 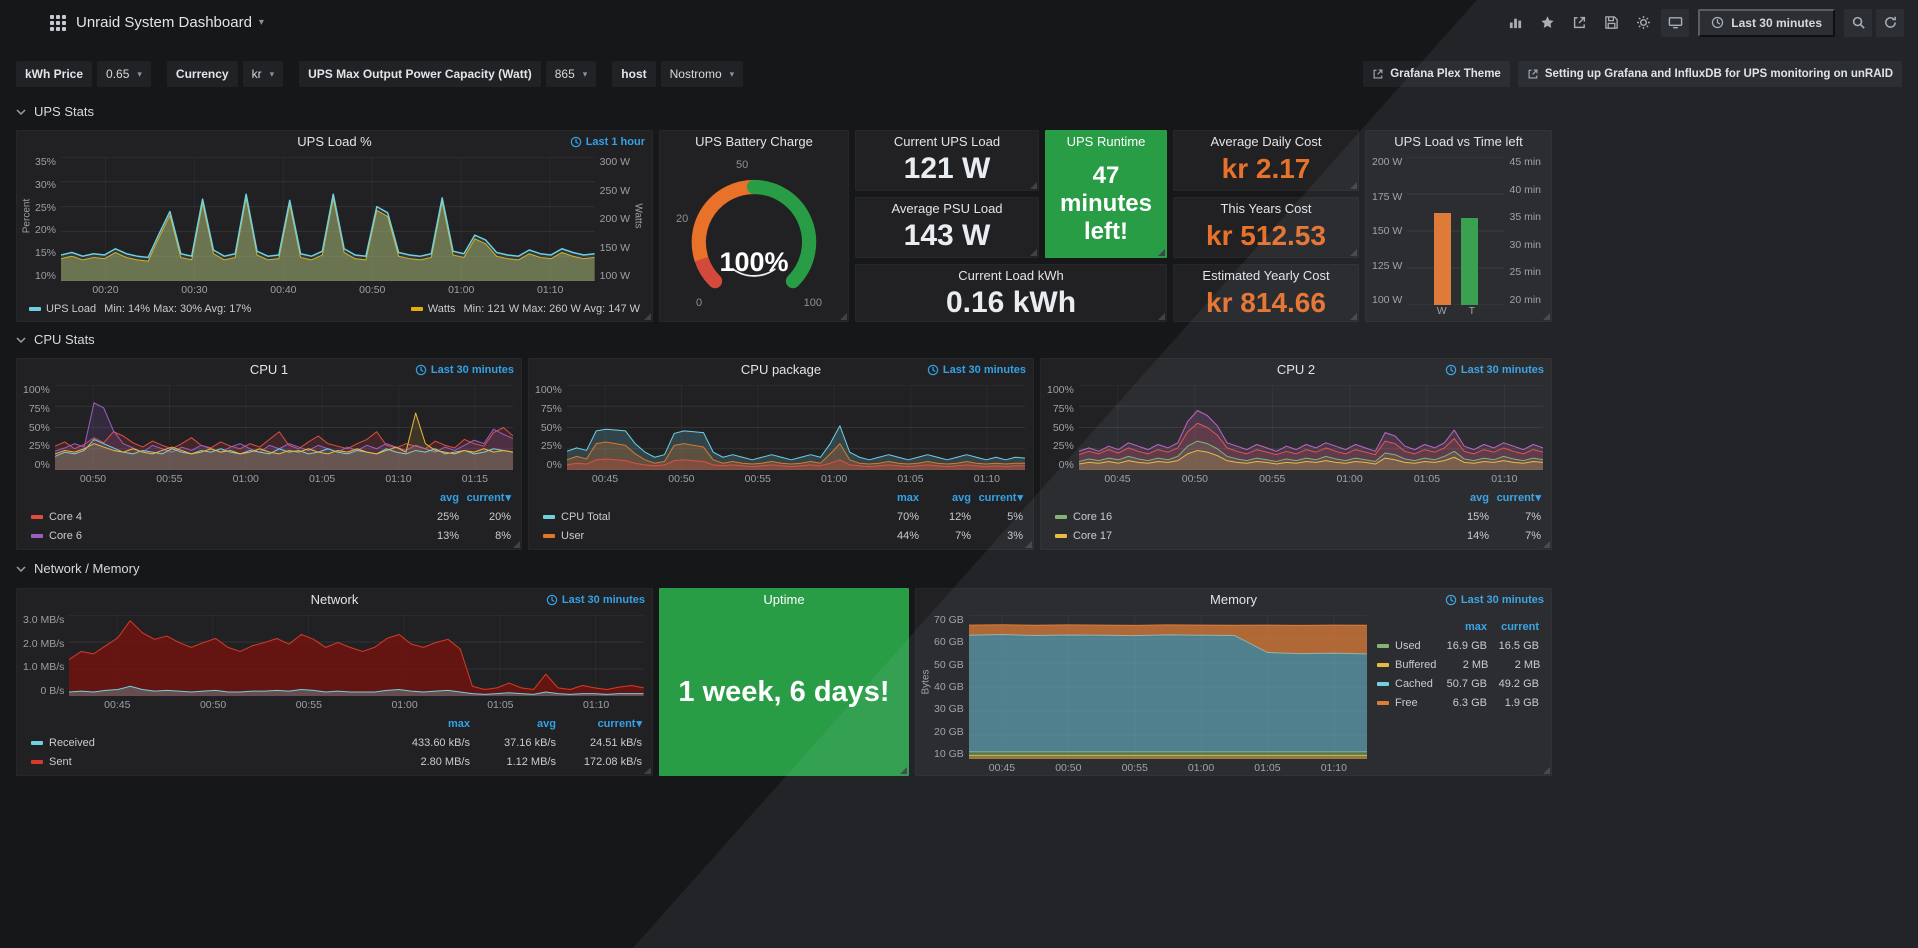 I want to click on variable-value-dropdown: 0.65 ▾, so click(x=124, y=74).